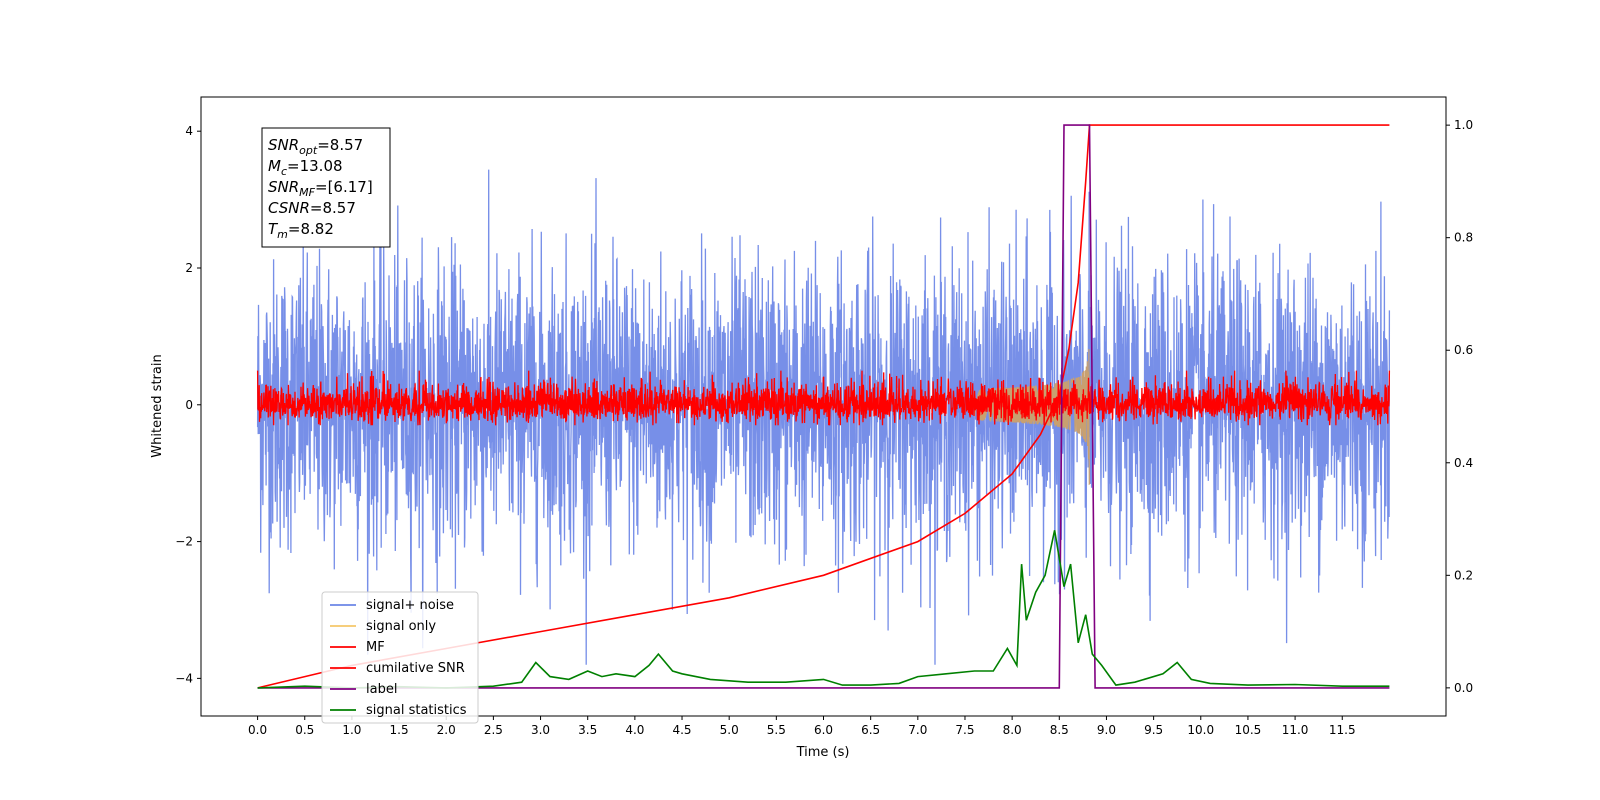 The image size is (1600, 800). What do you see at coordinates (1342, 730) in the screenshot?
I see `x-tick-label: 11.5` at bounding box center [1342, 730].